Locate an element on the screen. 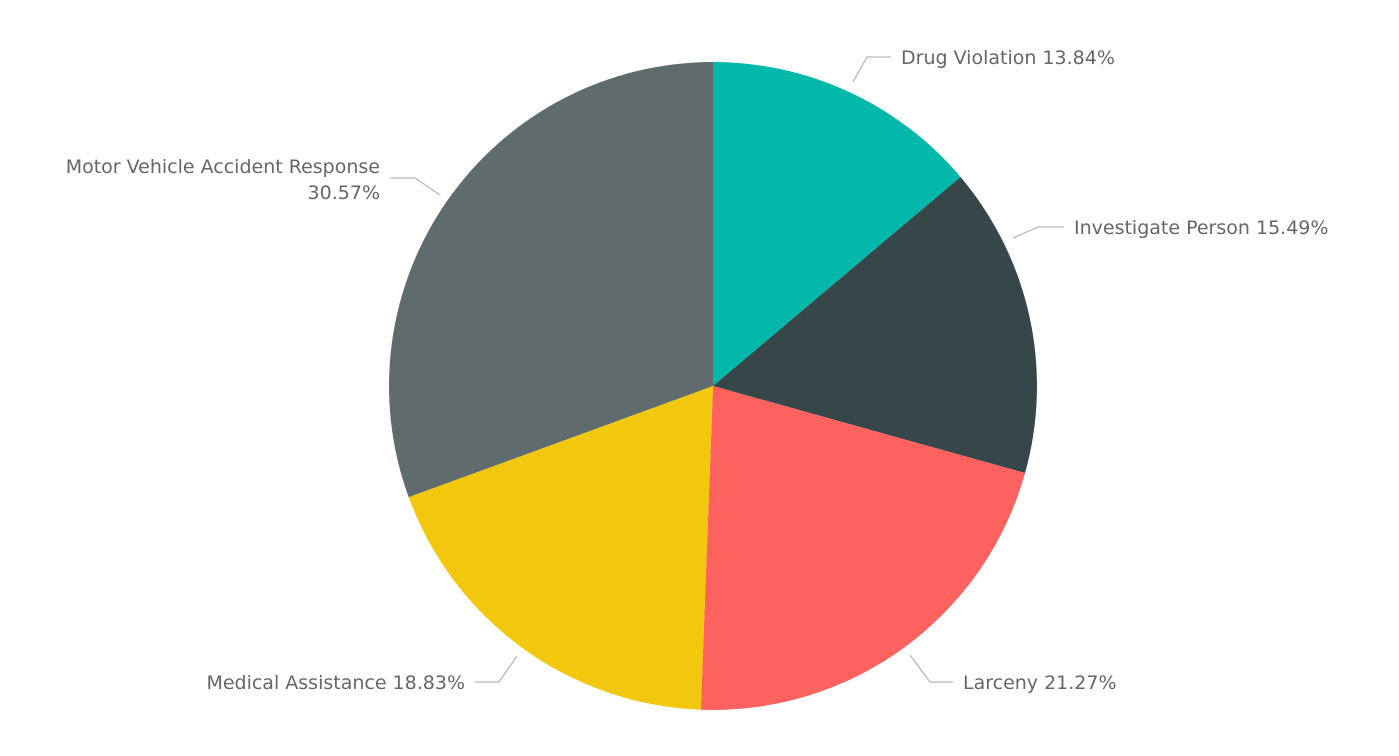 This screenshot has width=1399, height=756. pie-slice-drug-violation is located at coordinates (837, 224).